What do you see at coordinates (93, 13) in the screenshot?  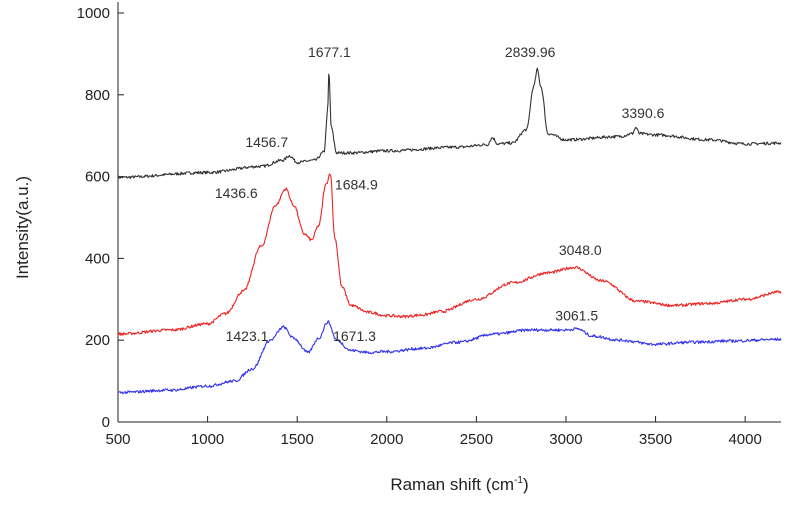 I see `y-tick-label: 1000` at bounding box center [93, 13].